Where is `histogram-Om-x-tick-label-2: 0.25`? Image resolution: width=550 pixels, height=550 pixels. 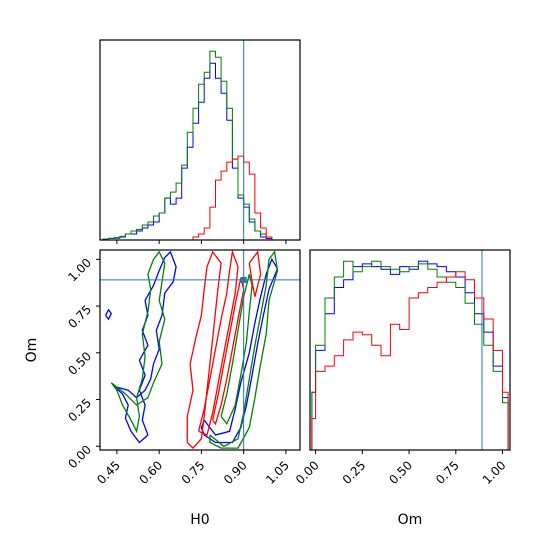 histogram-Om-x-tick-label-2: 0.25 is located at coordinates (354, 472).